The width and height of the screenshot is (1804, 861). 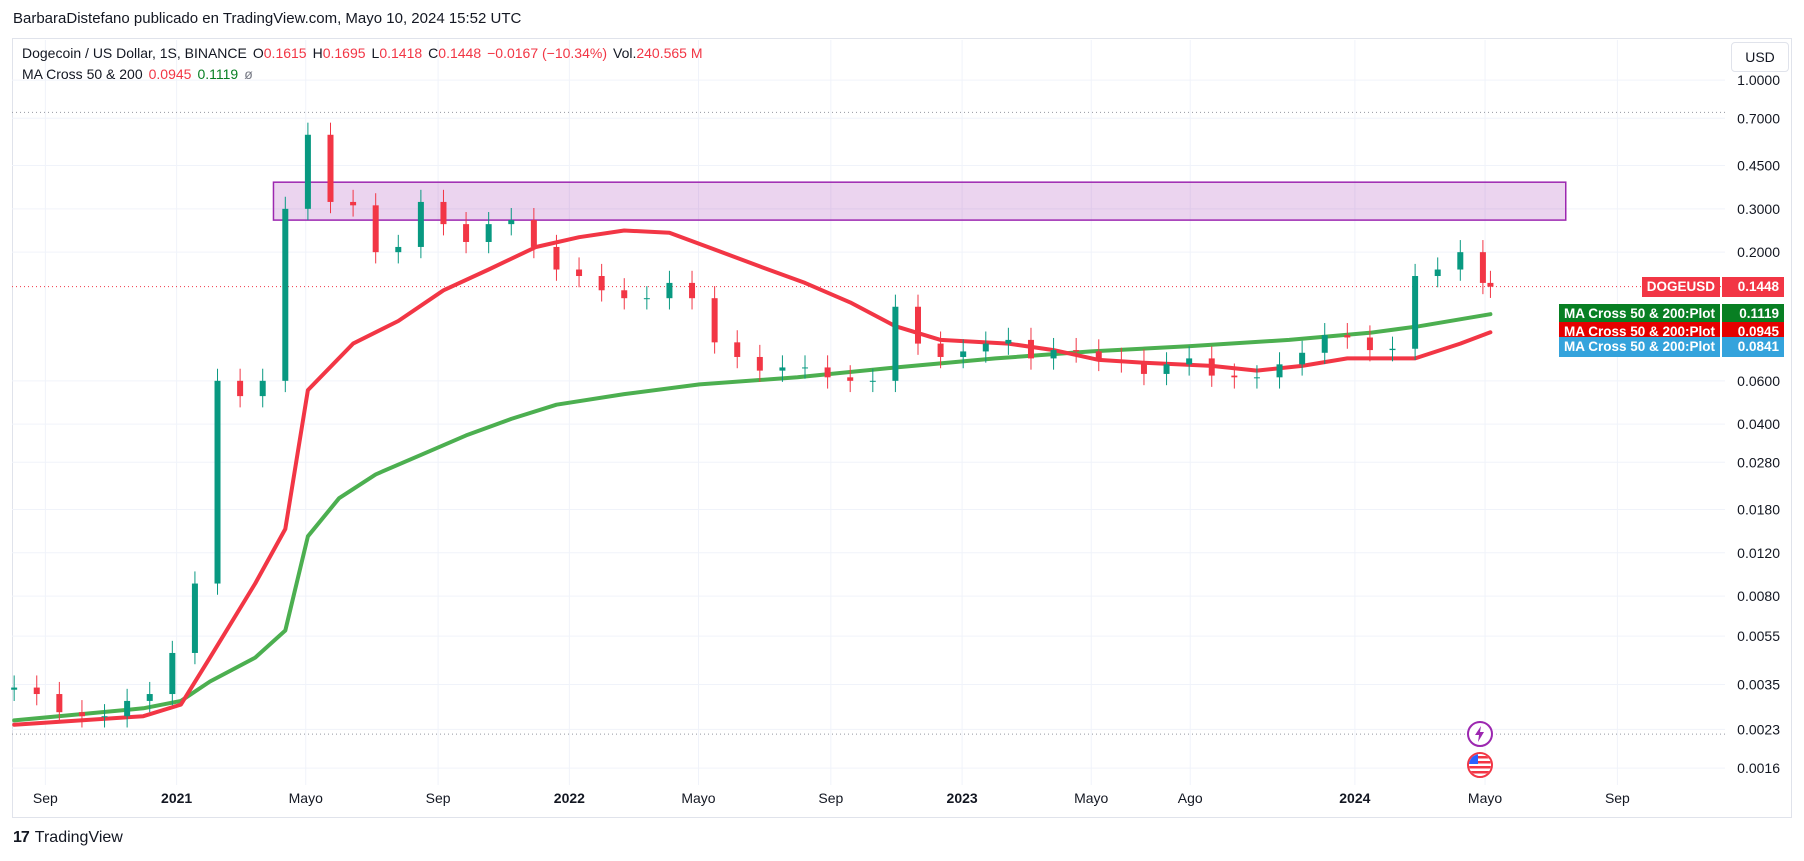 I want to click on us-flag-icon, so click(x=1480, y=765).